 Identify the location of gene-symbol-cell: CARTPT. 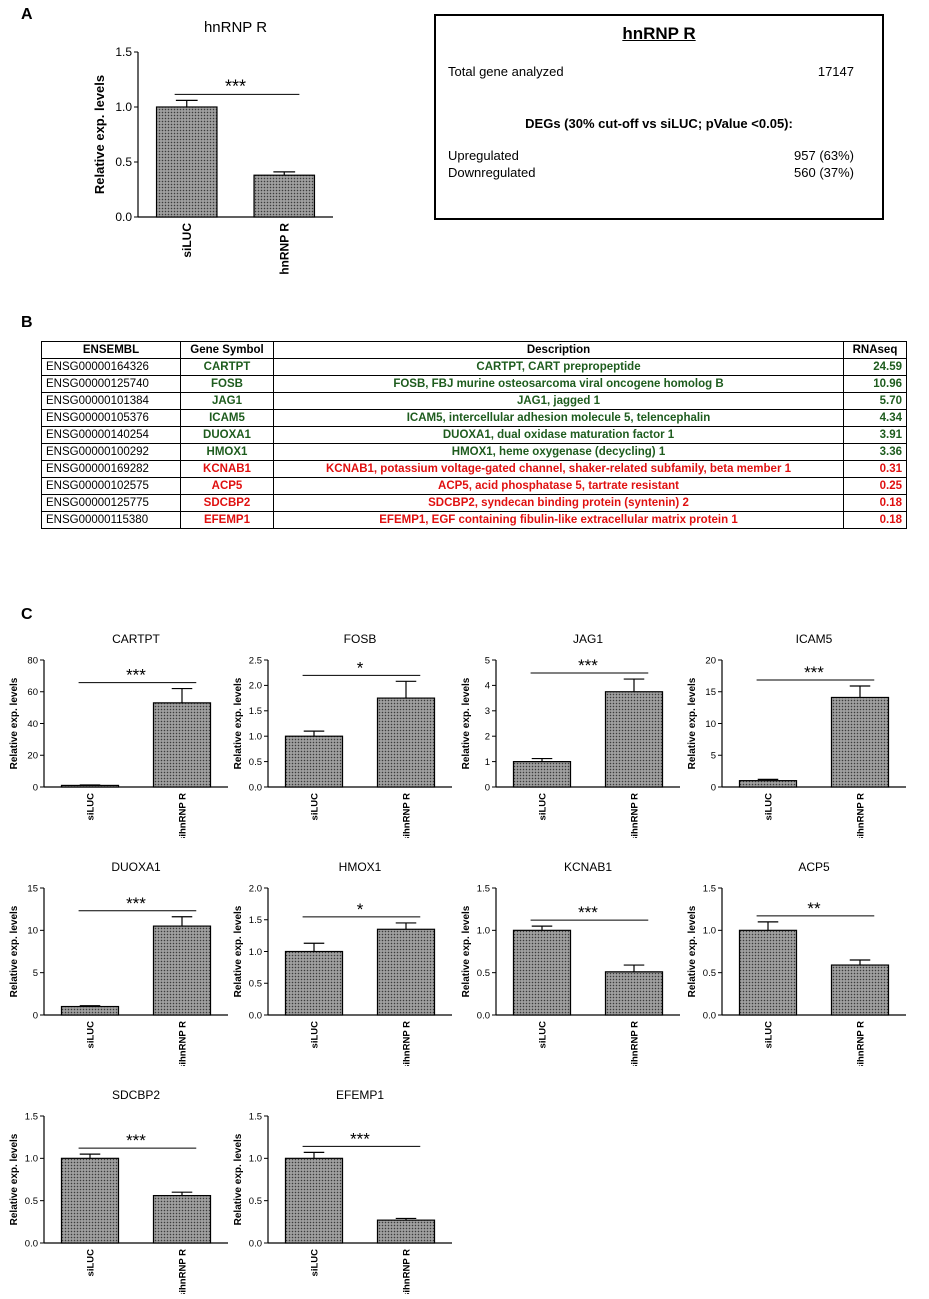
(227, 367).